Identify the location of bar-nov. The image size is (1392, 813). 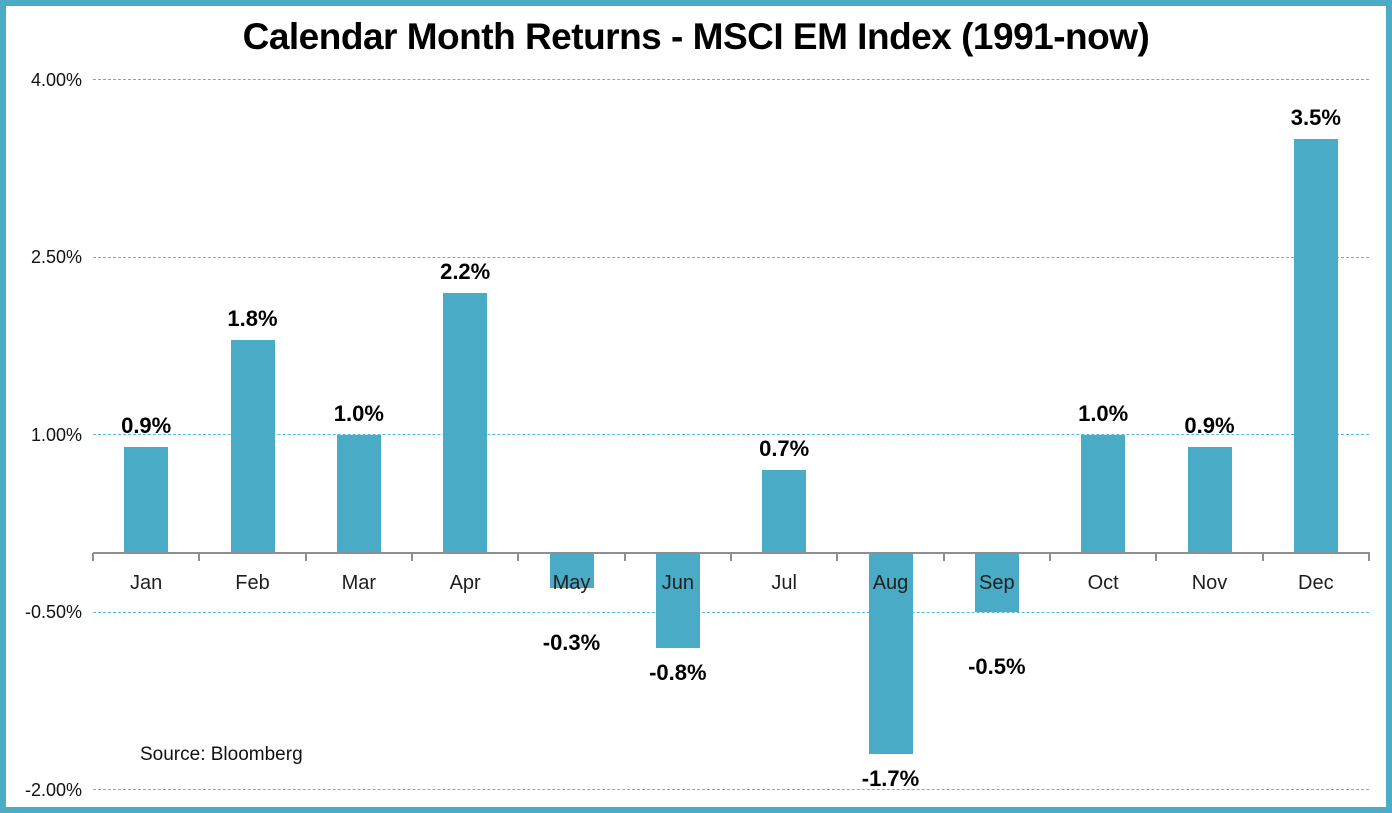
(1209, 499).